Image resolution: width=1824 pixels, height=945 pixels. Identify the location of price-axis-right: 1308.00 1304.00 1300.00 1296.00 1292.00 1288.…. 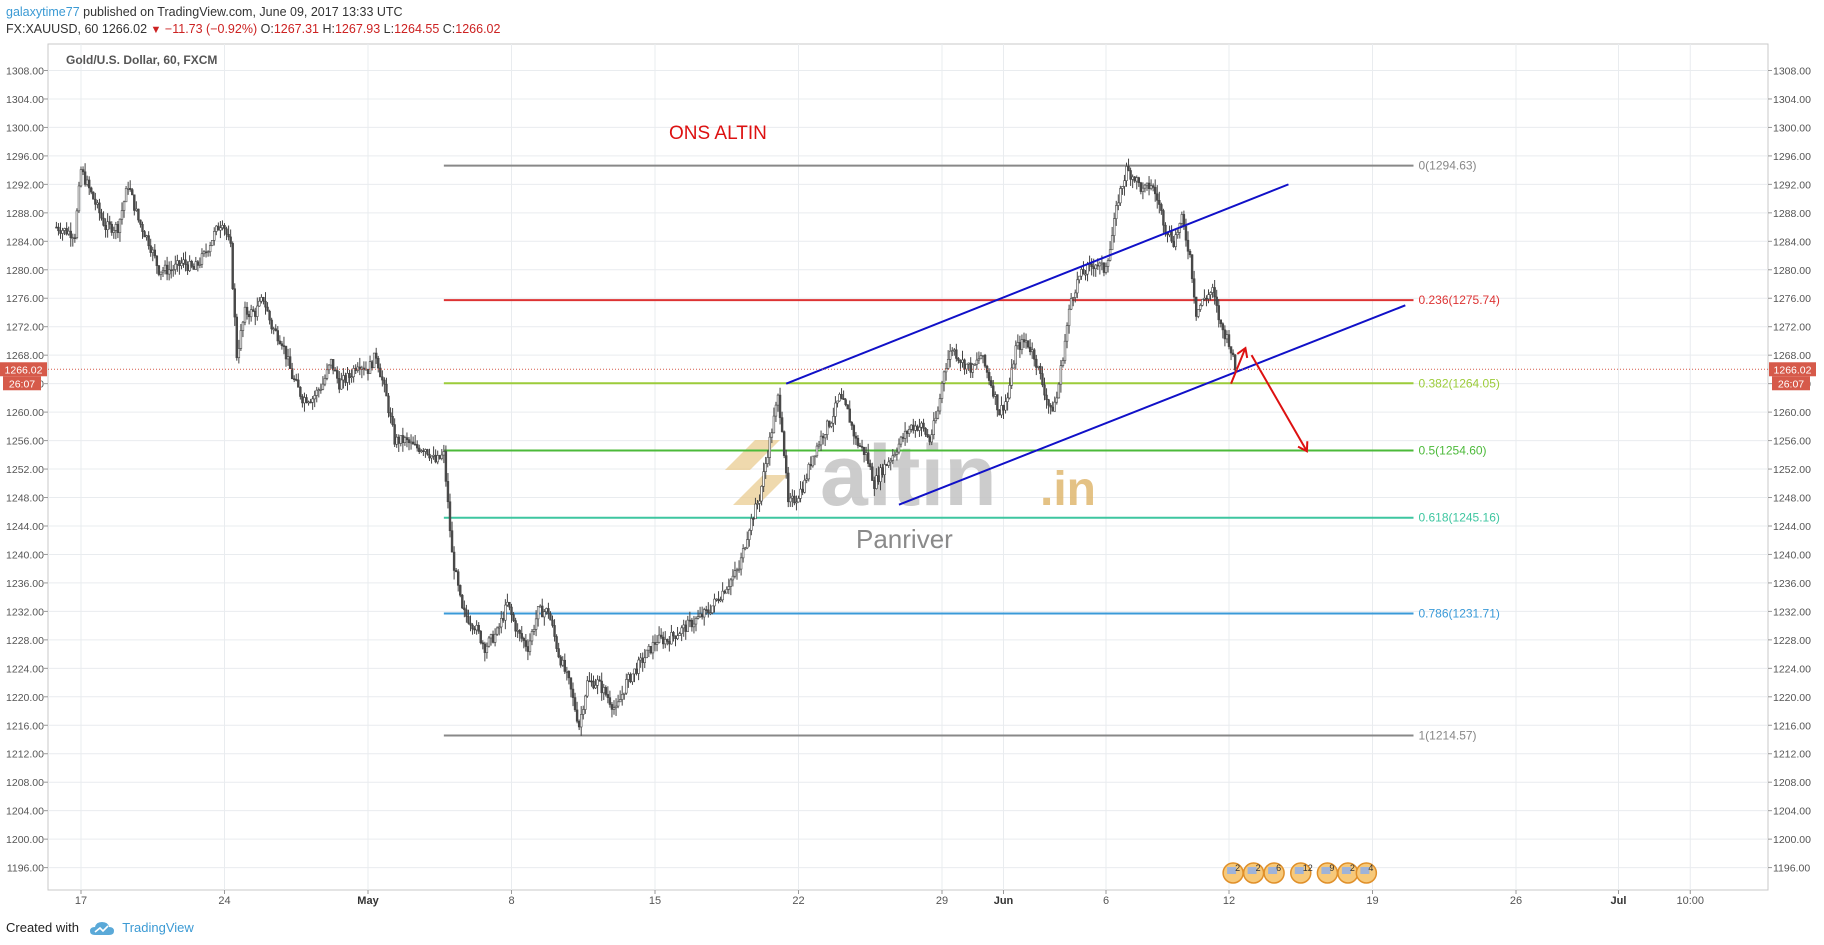
(1789, 470).